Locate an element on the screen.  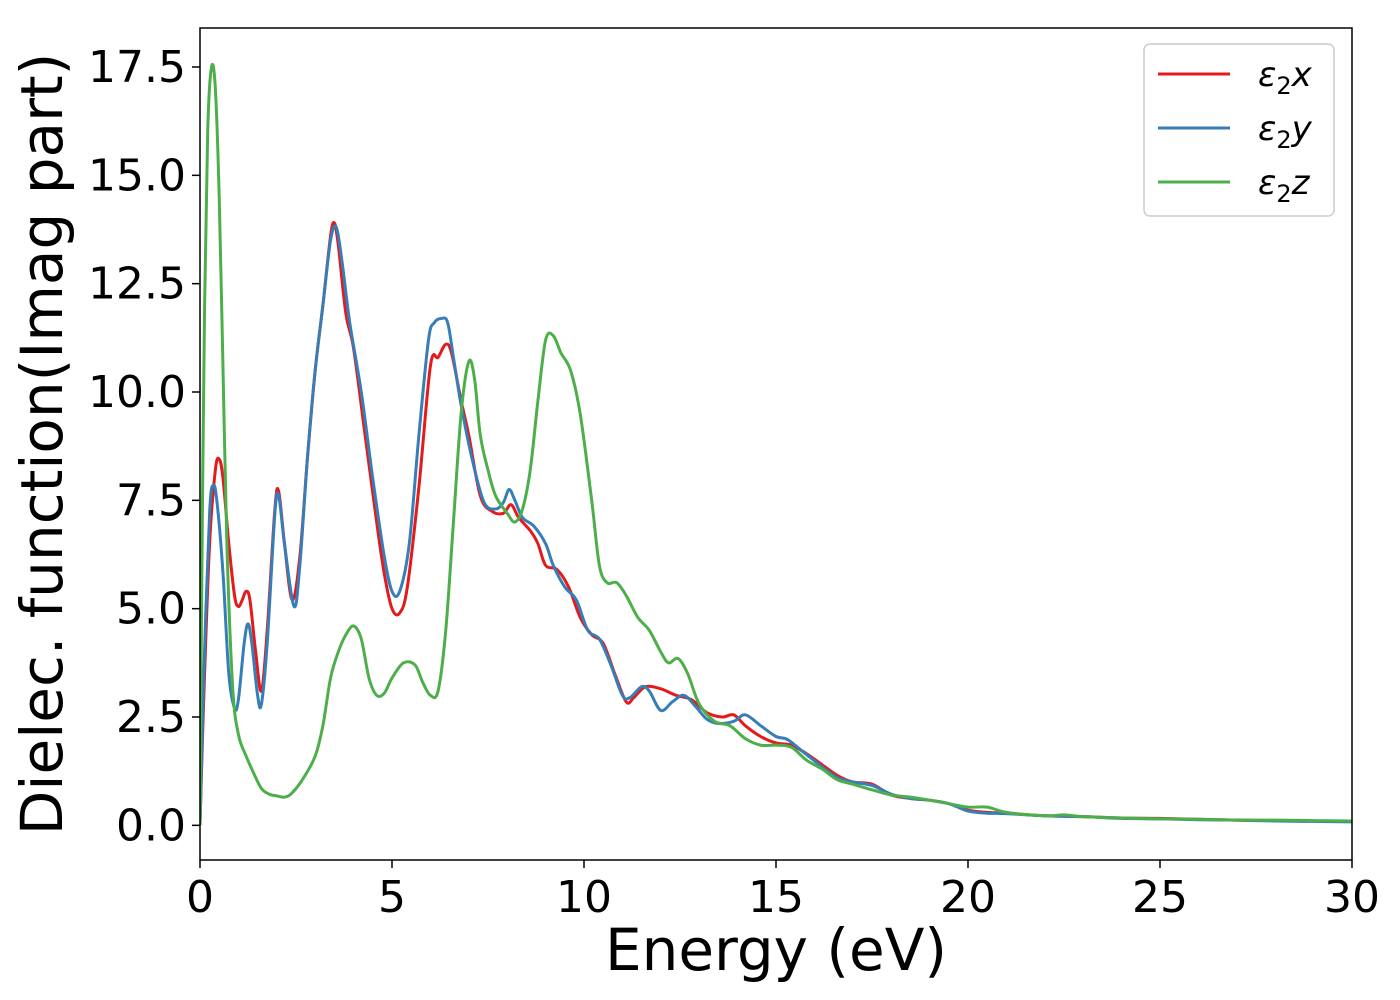
x-tick-label: 10 is located at coordinates (584, 897).